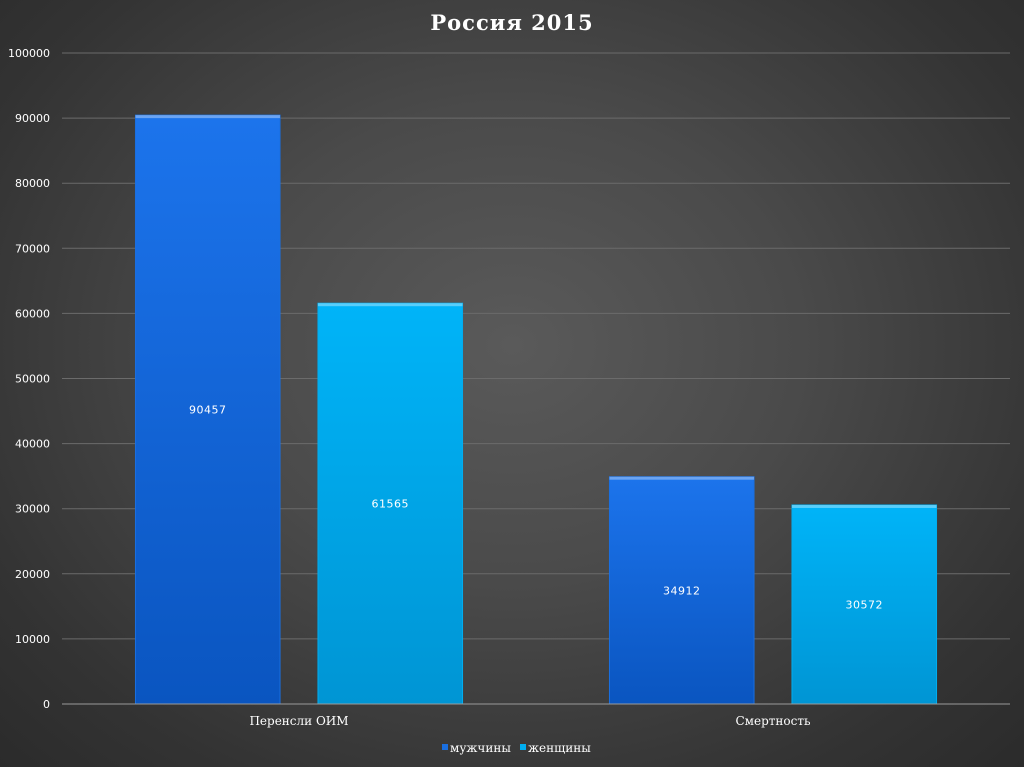 The image size is (1024, 767). I want to click on y-tick-label: 10000, so click(32, 639).